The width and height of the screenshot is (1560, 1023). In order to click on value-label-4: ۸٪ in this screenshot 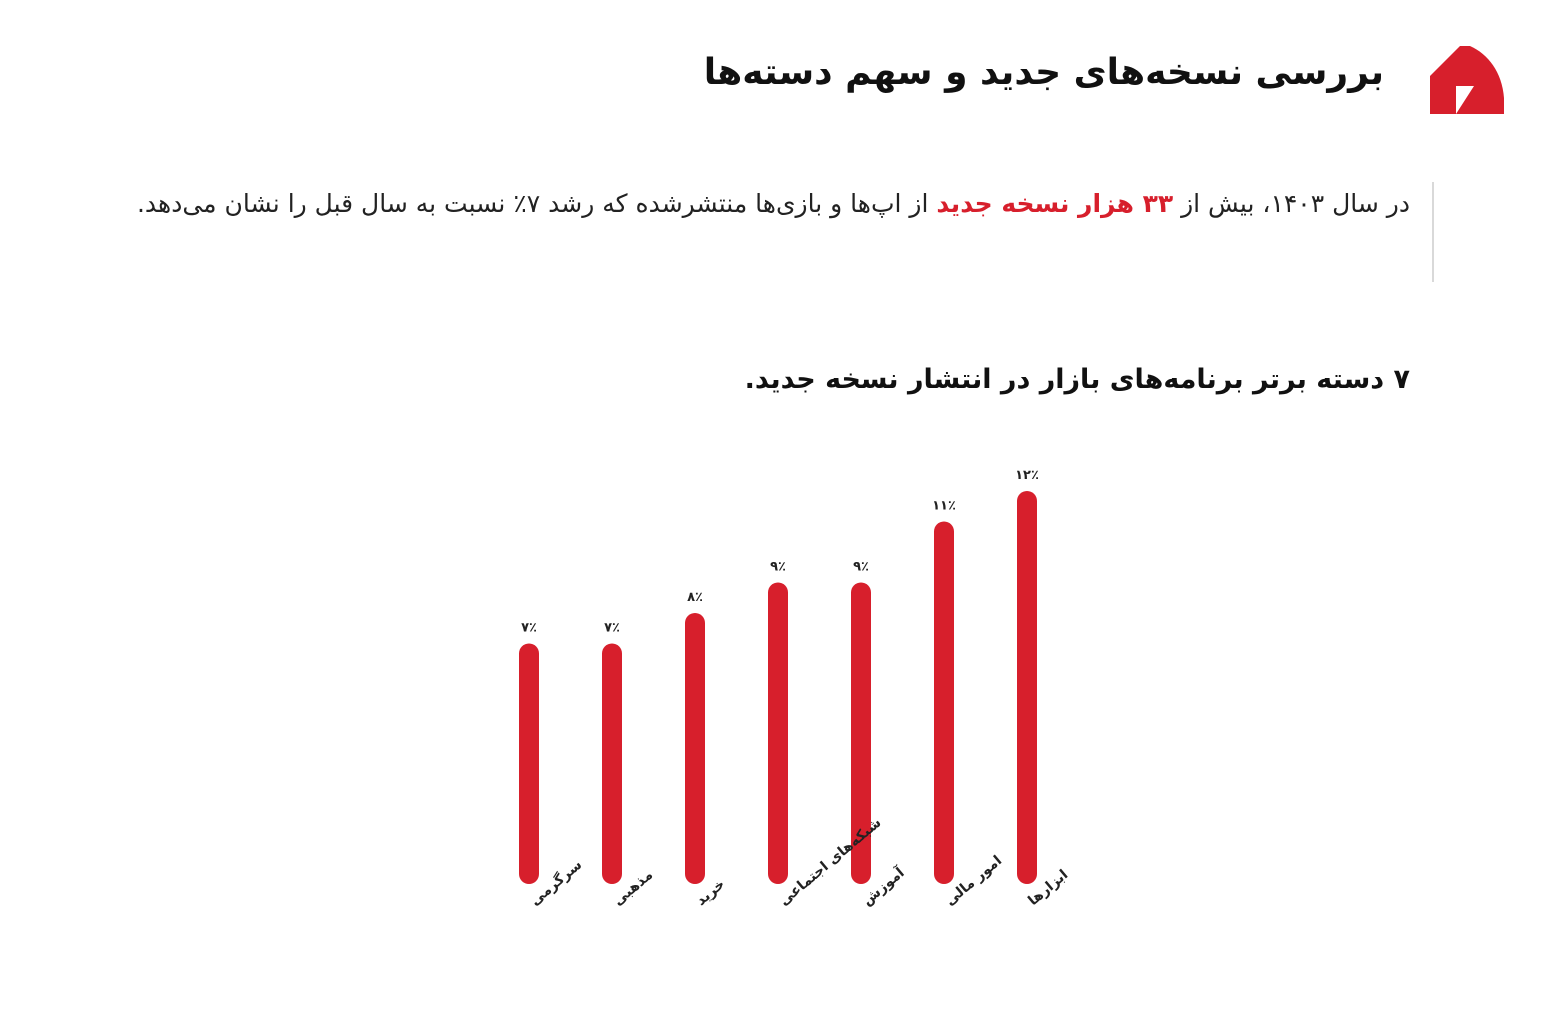, I will do `click(695, 597)`.